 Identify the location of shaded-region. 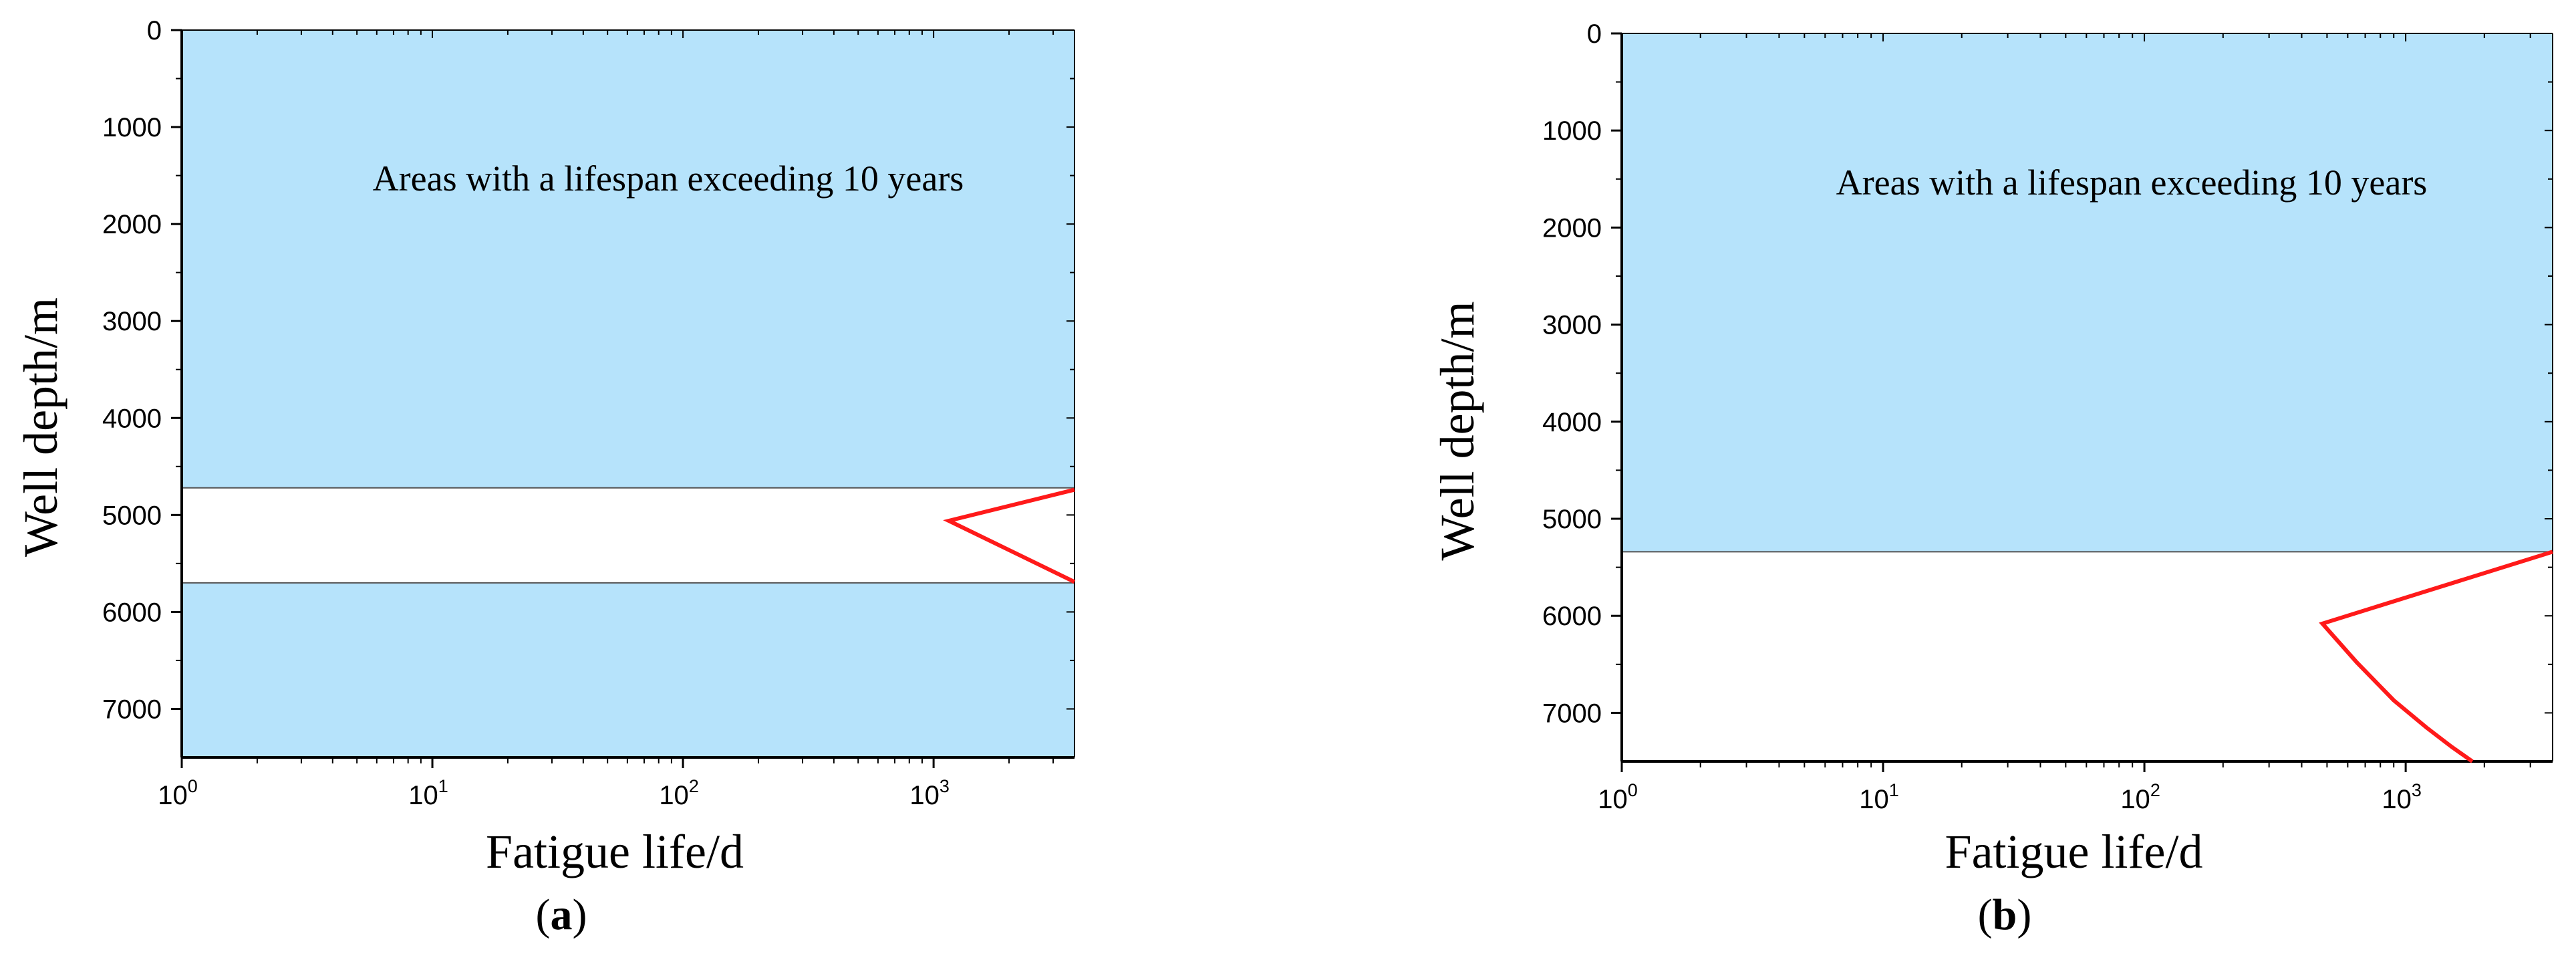
(628, 669).